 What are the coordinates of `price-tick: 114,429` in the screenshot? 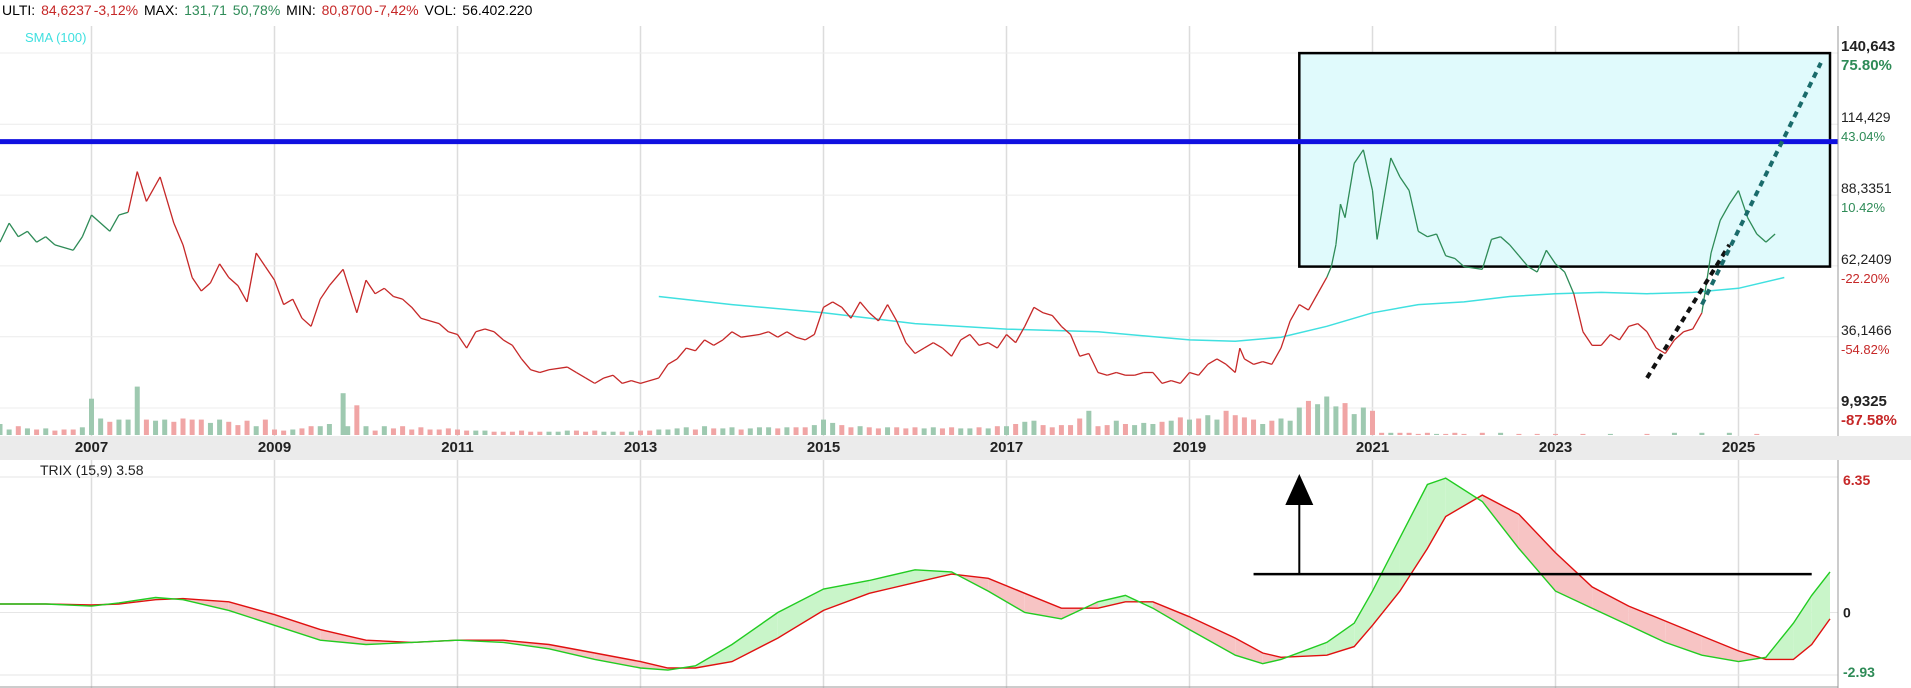 It's located at (1866, 117).